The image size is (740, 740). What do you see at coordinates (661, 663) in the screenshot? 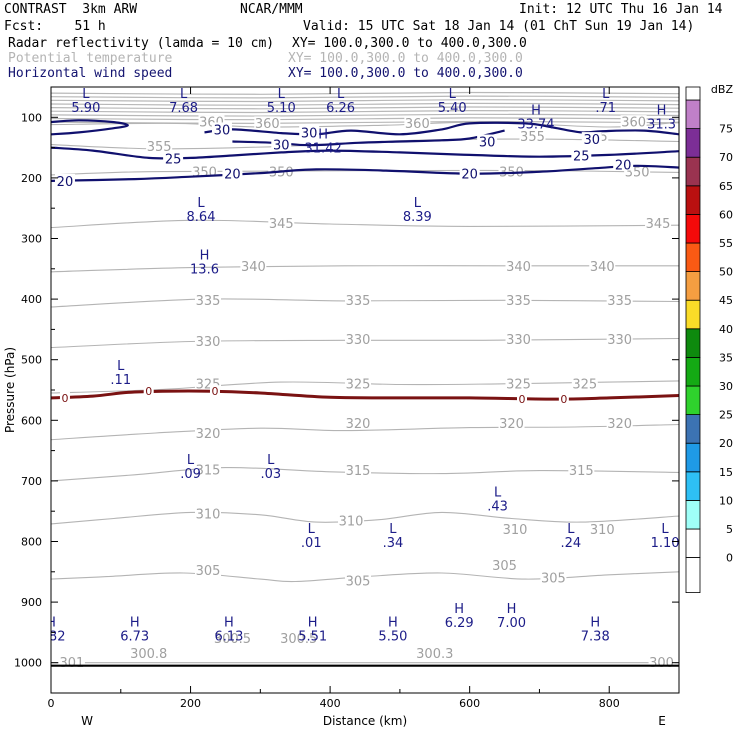
I see `theta-label: 300` at bounding box center [661, 663].